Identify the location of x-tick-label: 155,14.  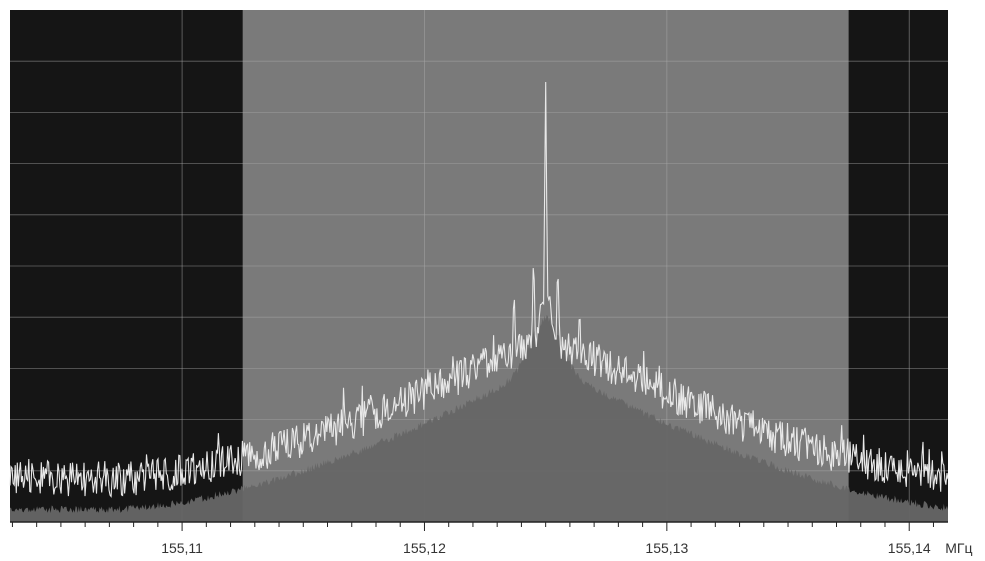
(909, 548).